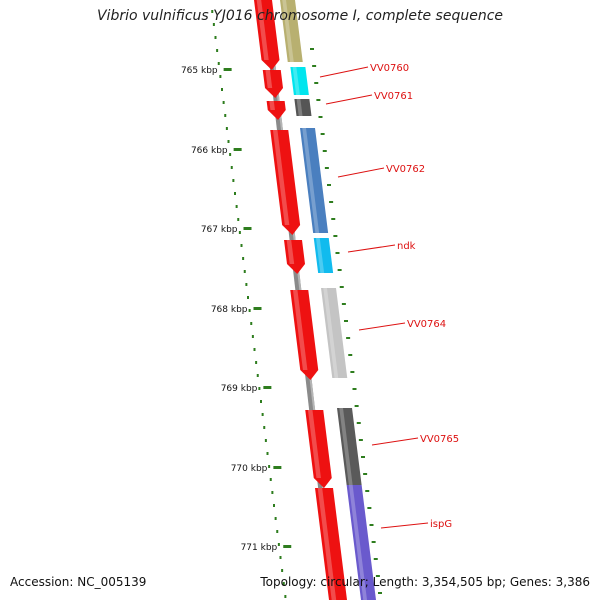 The height and width of the screenshot is (604, 600). What do you see at coordinates (334, 333) in the screenshot?
I see `gene-feature-vv0764` at bounding box center [334, 333].